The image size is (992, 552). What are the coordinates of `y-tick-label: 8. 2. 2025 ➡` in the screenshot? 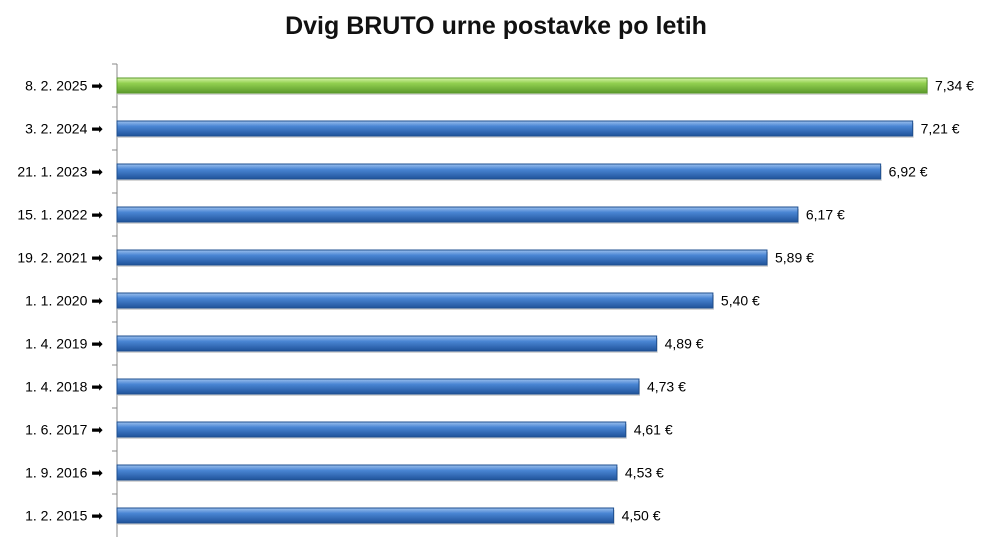 It's located at (64, 86).